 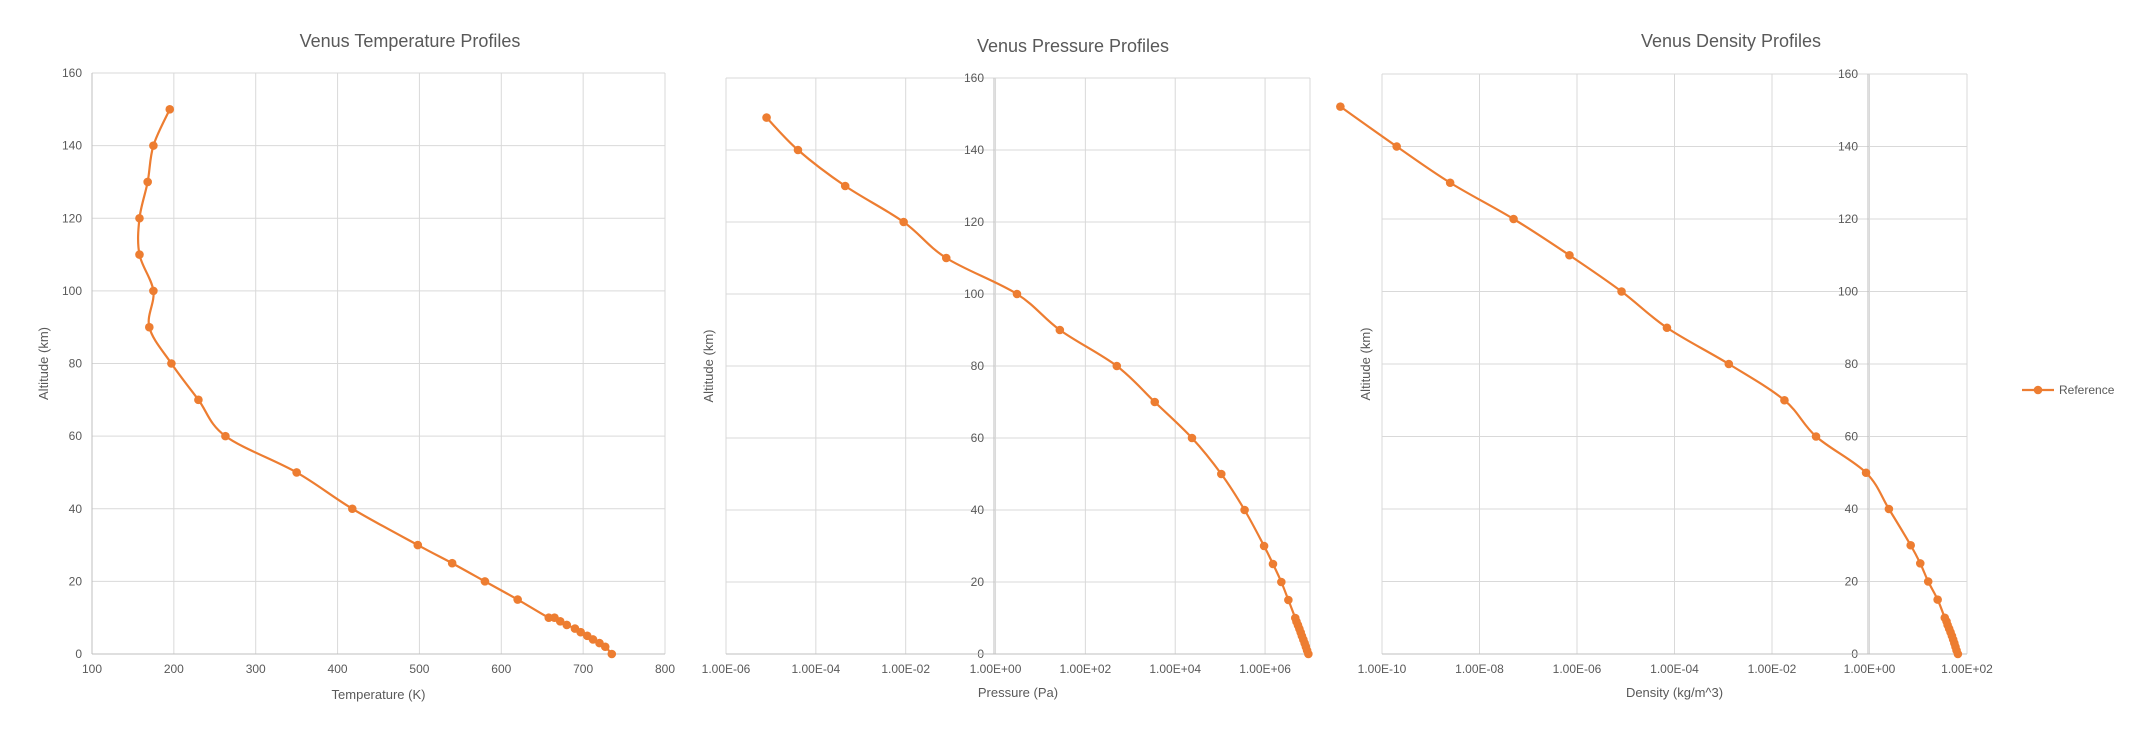 I want to click on x-axis-label: Pressure (Pa), so click(x=1018, y=692).